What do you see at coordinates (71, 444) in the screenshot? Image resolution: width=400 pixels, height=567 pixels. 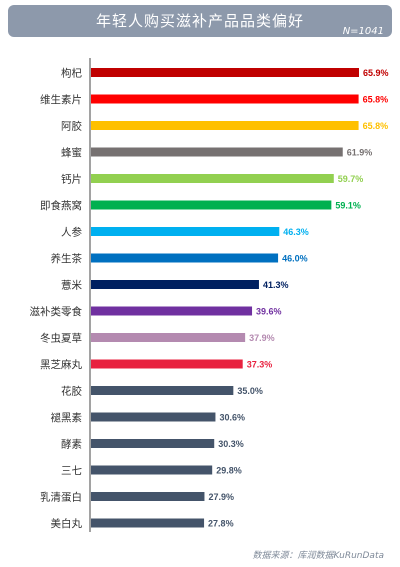 I see `category-label: 酵素` at bounding box center [71, 444].